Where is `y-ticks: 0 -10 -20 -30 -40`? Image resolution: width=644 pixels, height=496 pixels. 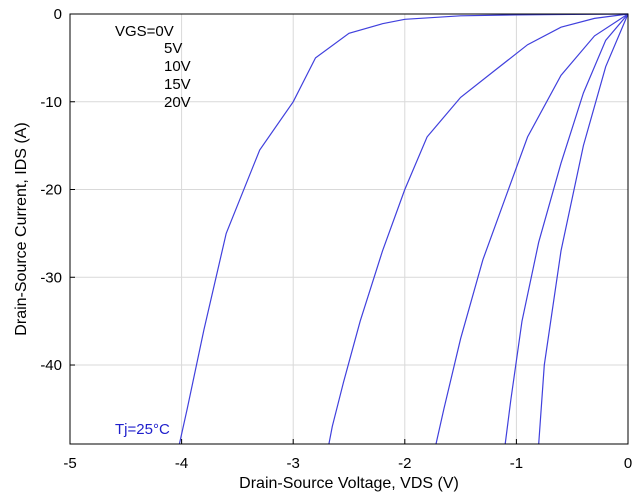 y-ticks: 0 -10 -20 -30 -40 is located at coordinates (57, 190).